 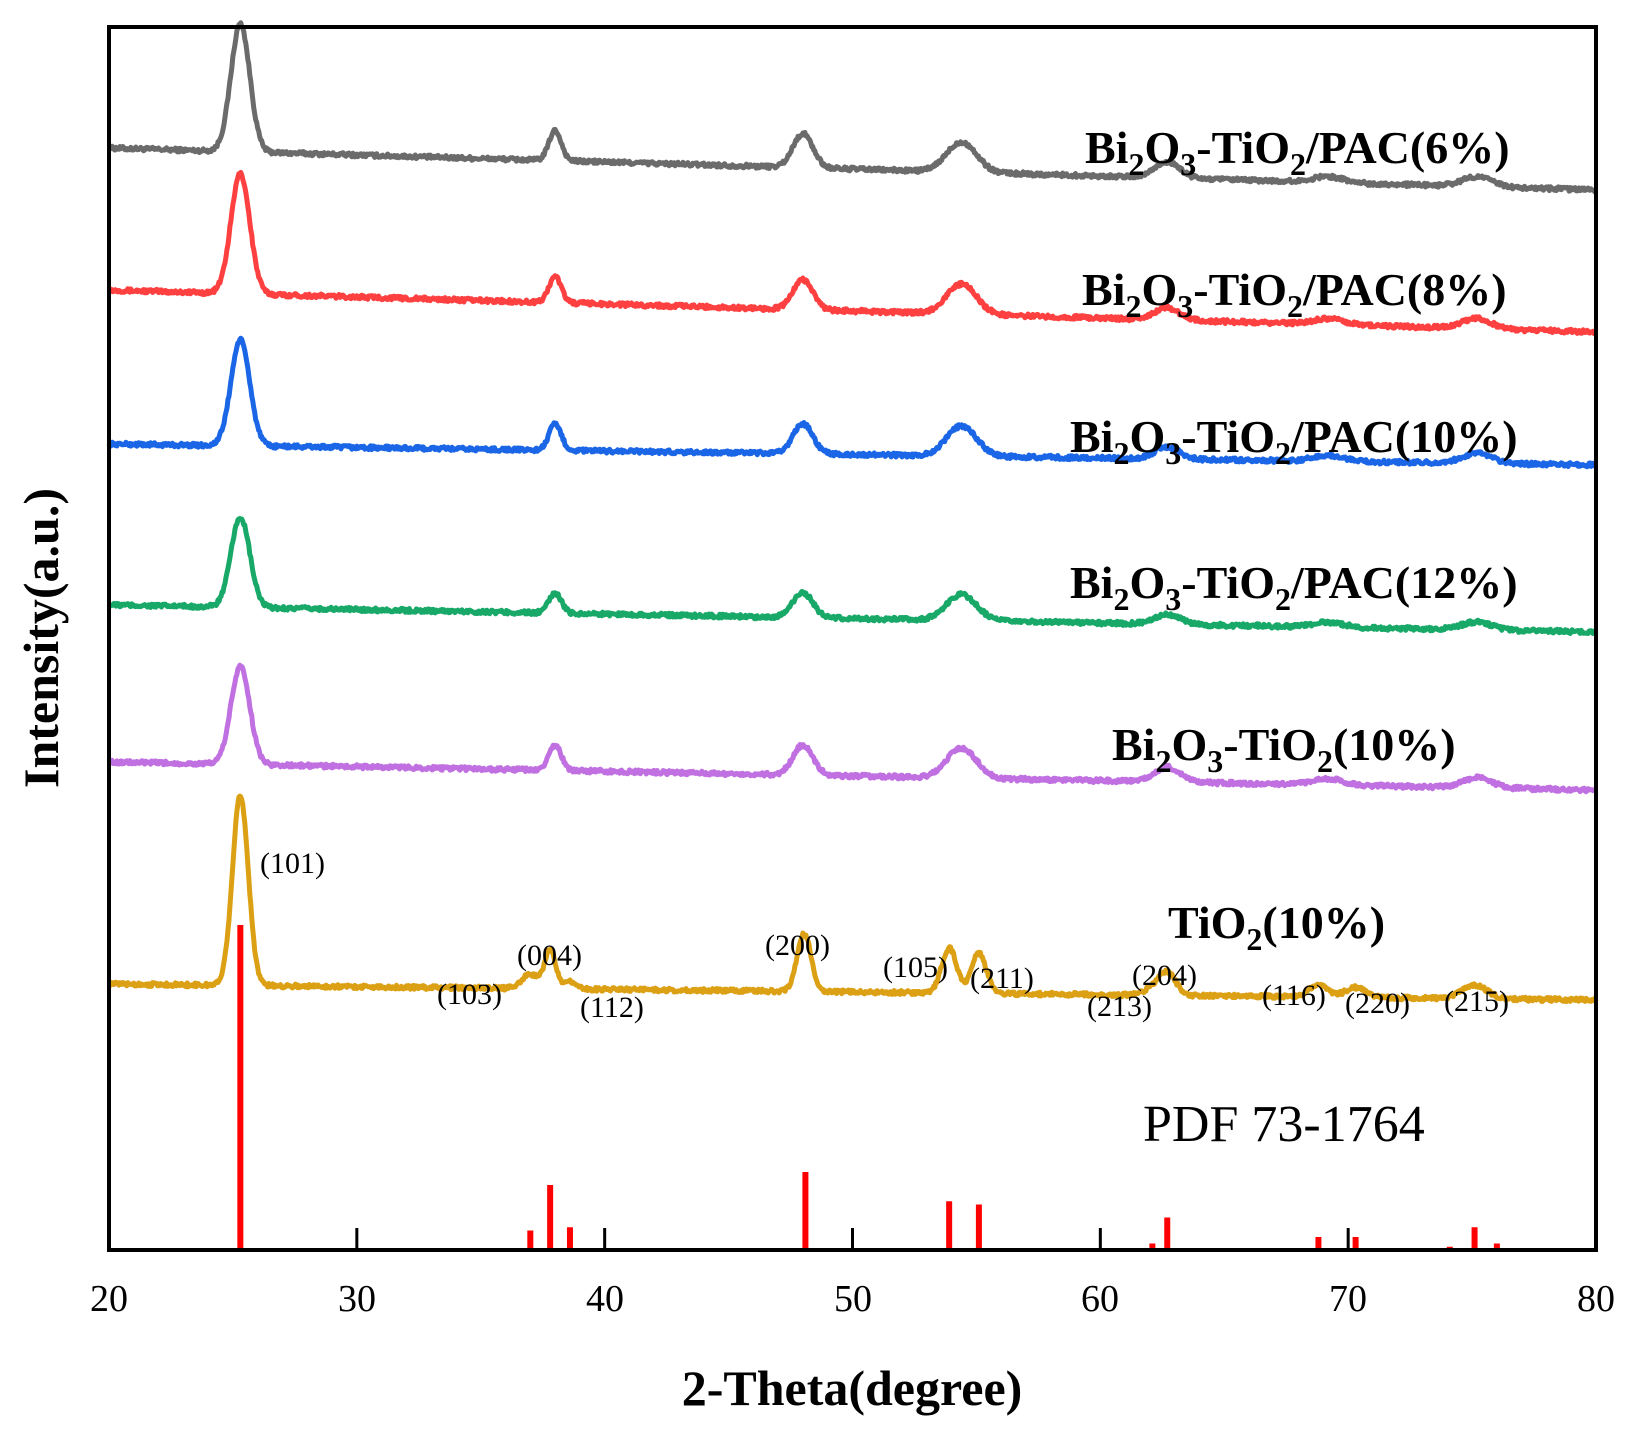 What do you see at coordinates (852, 1239) in the screenshot?
I see `x-ticks` at bounding box center [852, 1239].